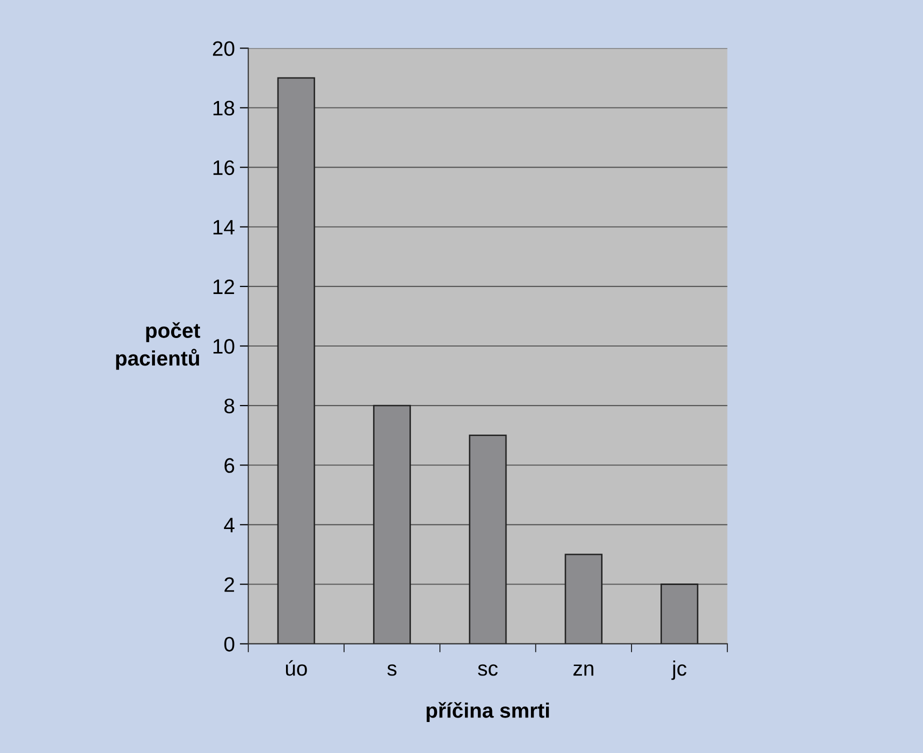 The image size is (923, 753). What do you see at coordinates (158, 346) in the screenshot?
I see `y-axis-title: počet pacientů` at bounding box center [158, 346].